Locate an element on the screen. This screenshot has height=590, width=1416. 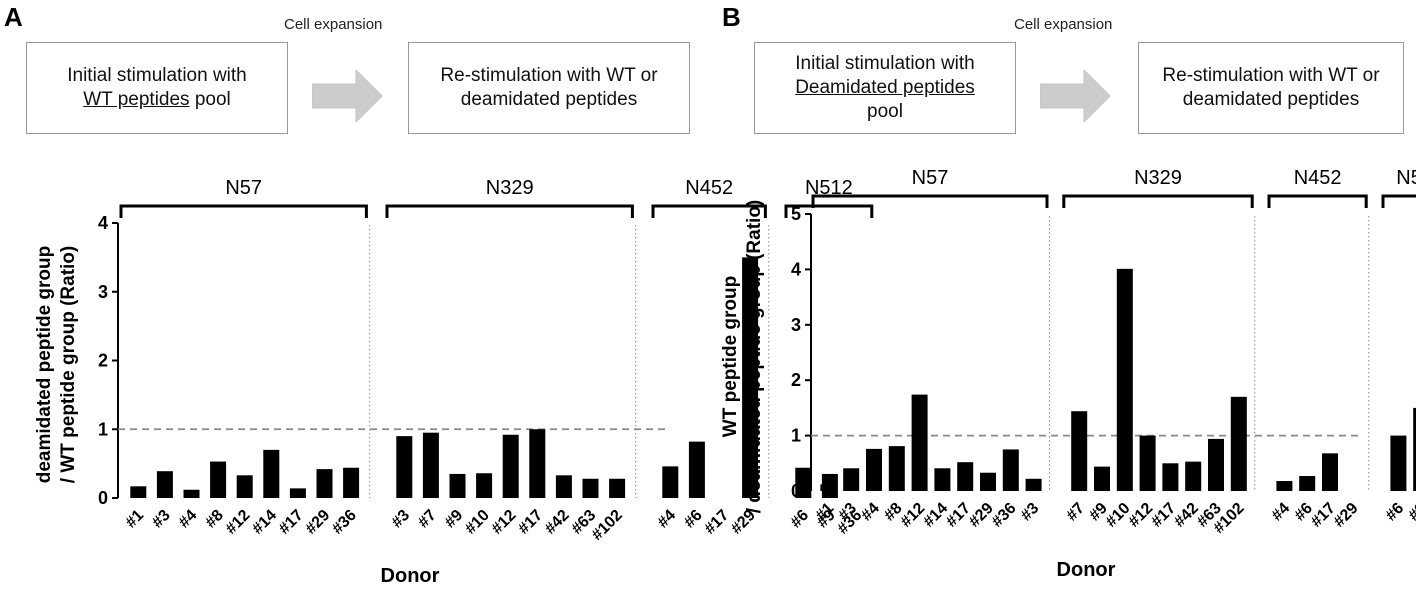
bar-N57-d8-a is located at coordinates (218, 479).